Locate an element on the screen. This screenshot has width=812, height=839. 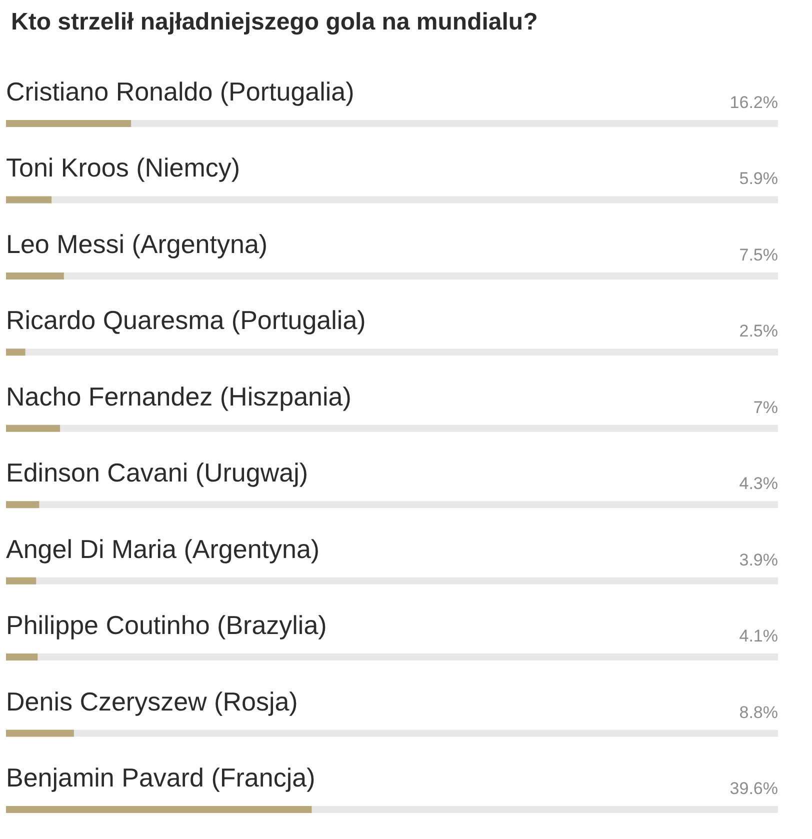
y-tick-label: Leo Messi (Argentyna) is located at coordinates (137, 243).